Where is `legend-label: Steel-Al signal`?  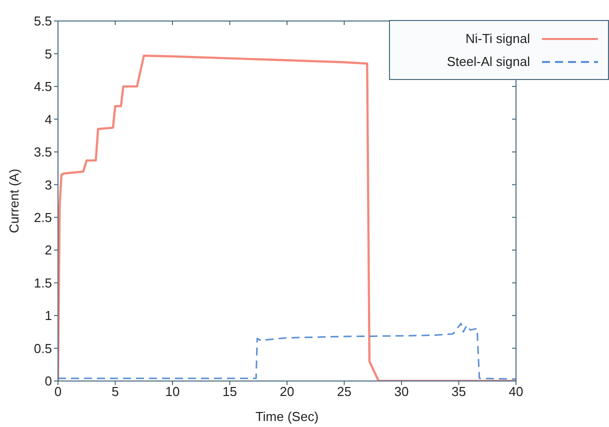
legend-label: Steel-Al signal is located at coordinates (488, 61).